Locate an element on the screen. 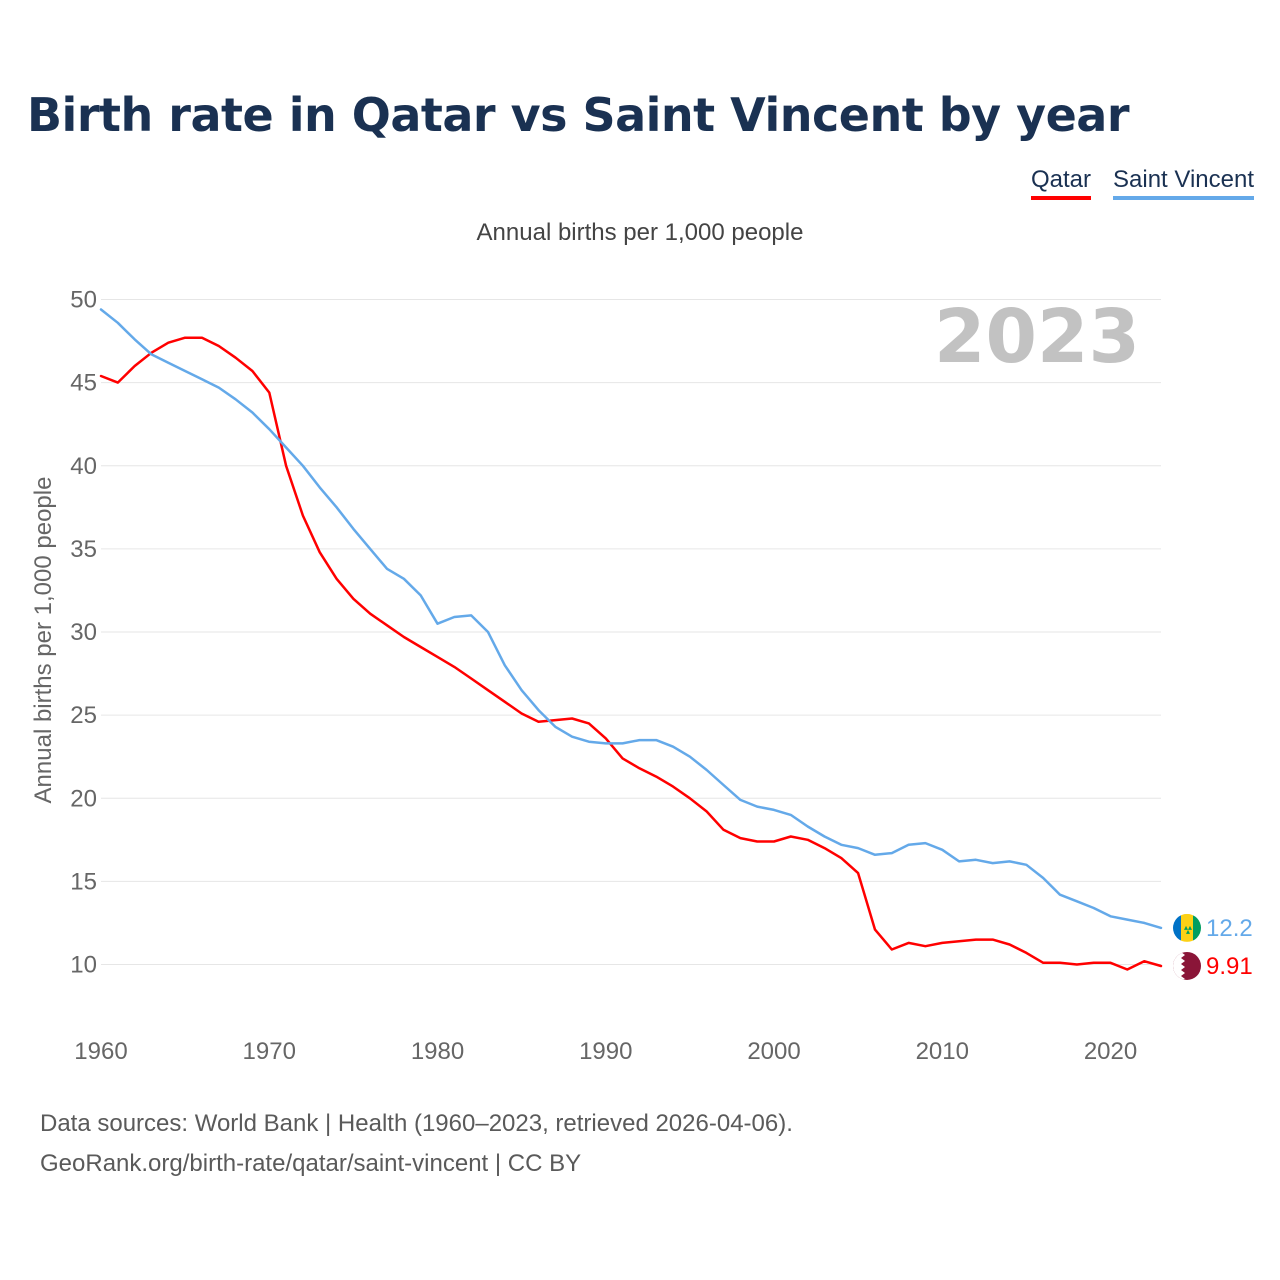 The image size is (1280, 1280). x-axis-ticks: 1960 1970 1980 1990 2000 2010 2020 is located at coordinates (605, 1051).